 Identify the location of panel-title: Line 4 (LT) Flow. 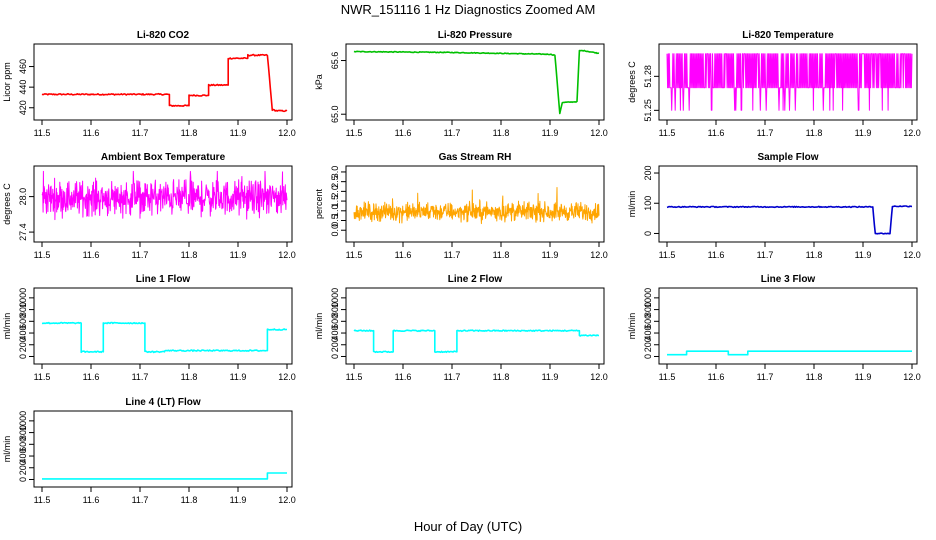
(163, 402).